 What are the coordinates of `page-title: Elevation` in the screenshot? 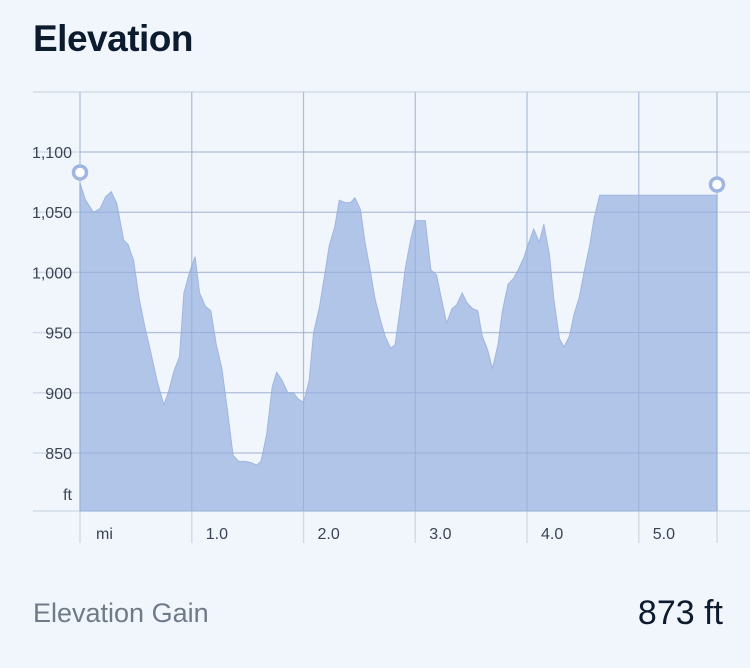 It's located at (113, 38).